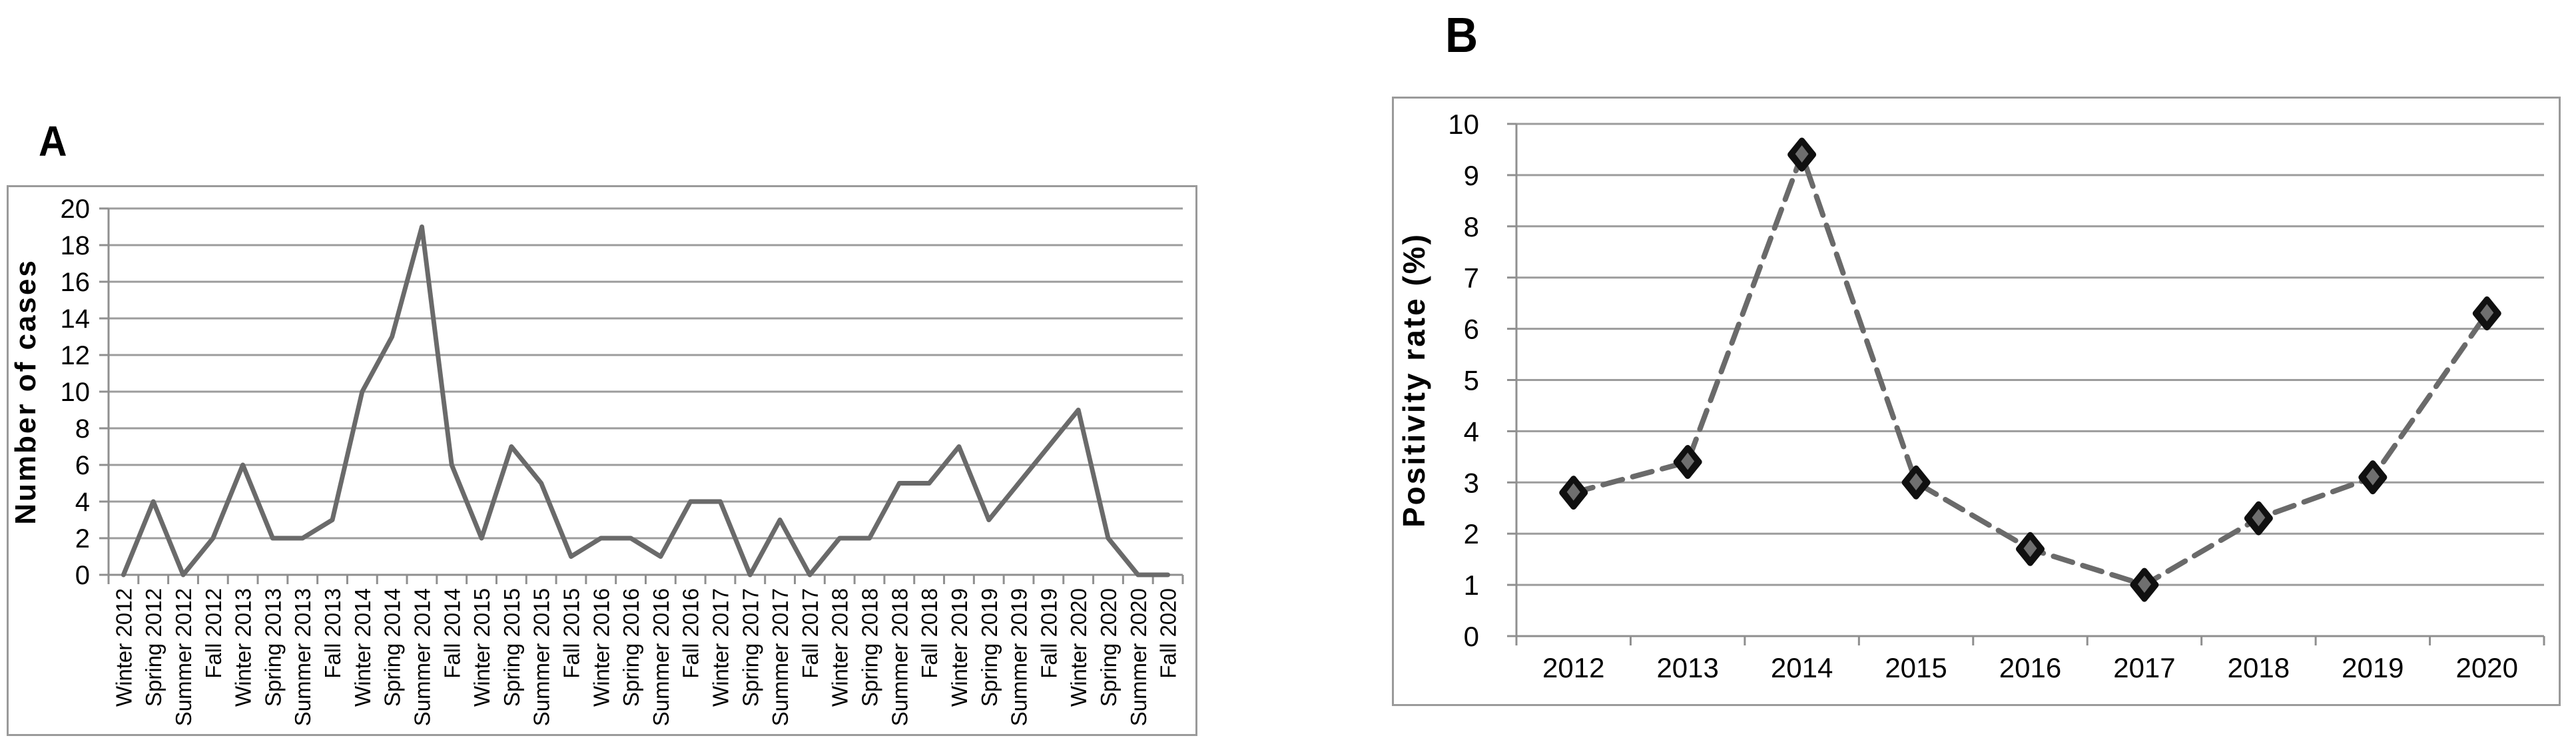  I want to click on x-tick-labels: 2012 2013 2014 2015 2016 2017 2018 2019 2020, so click(2030, 667).